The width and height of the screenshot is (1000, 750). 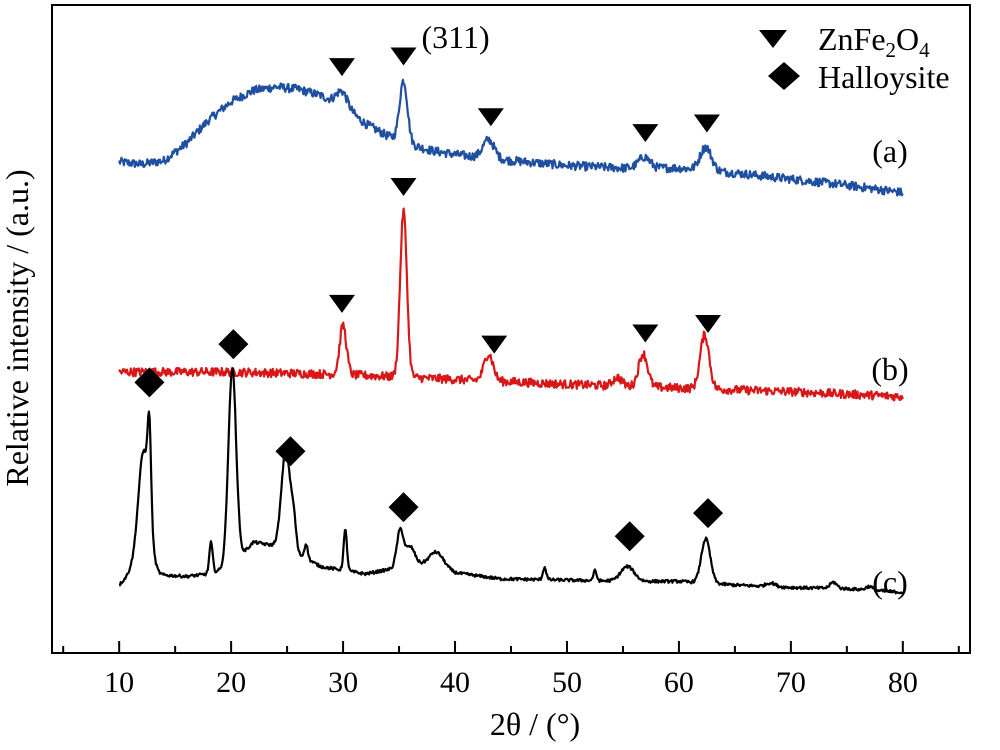 What do you see at coordinates (852, 39) in the screenshot?
I see `legend-znfe-part: ZnFe` at bounding box center [852, 39].